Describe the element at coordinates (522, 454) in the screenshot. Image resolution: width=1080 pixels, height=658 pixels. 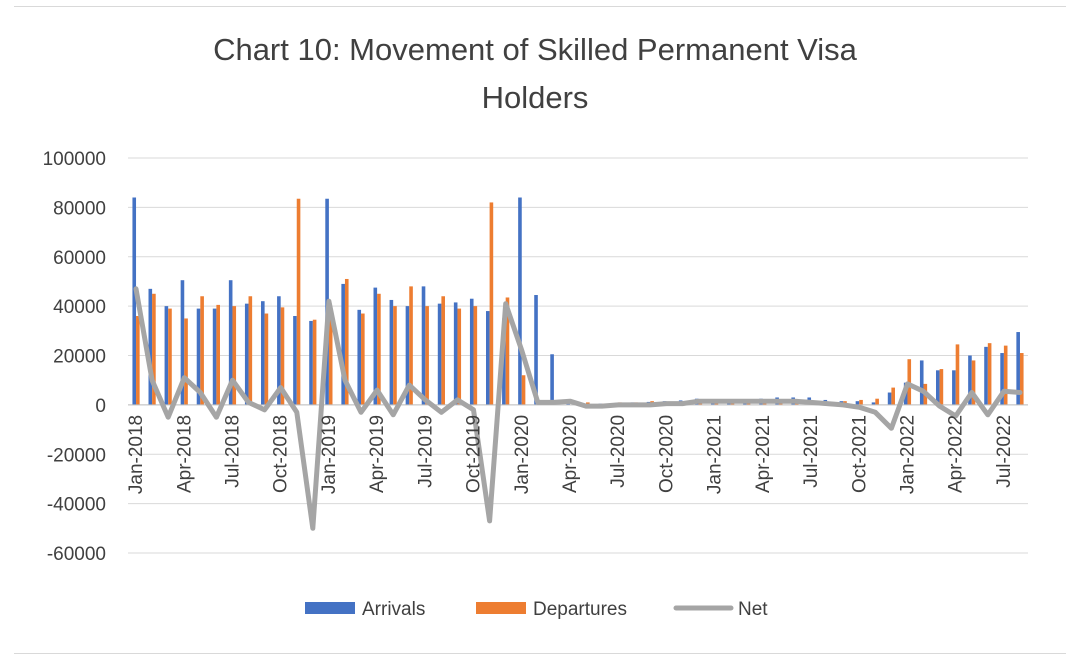
I see `x-tick-label: Jan-2020` at that location.